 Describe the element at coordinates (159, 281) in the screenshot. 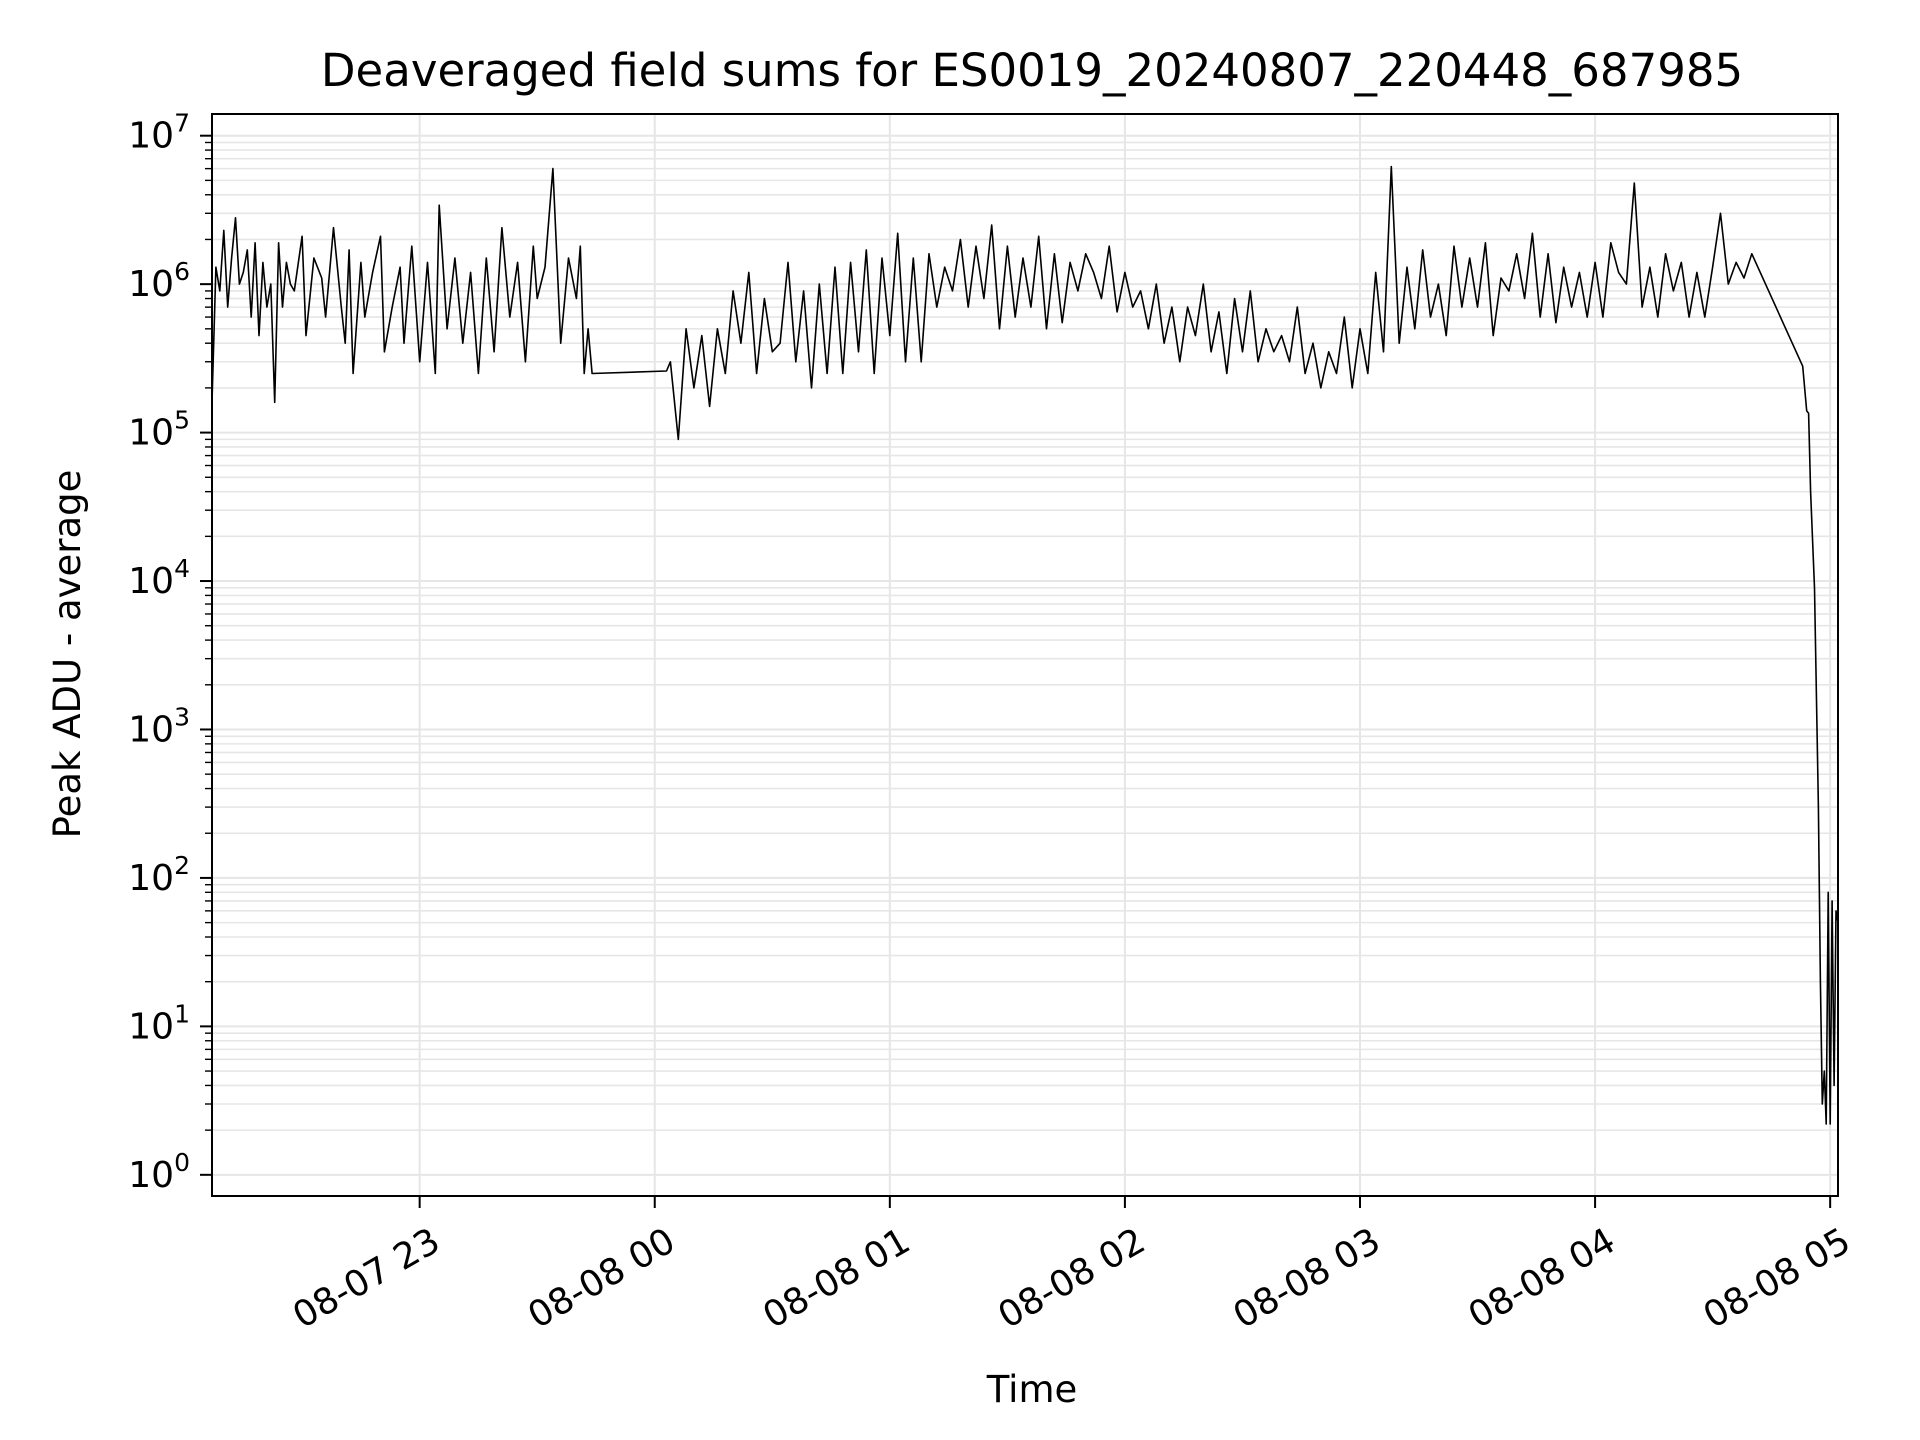

I see `y-tick-label: 10⁶` at that location.